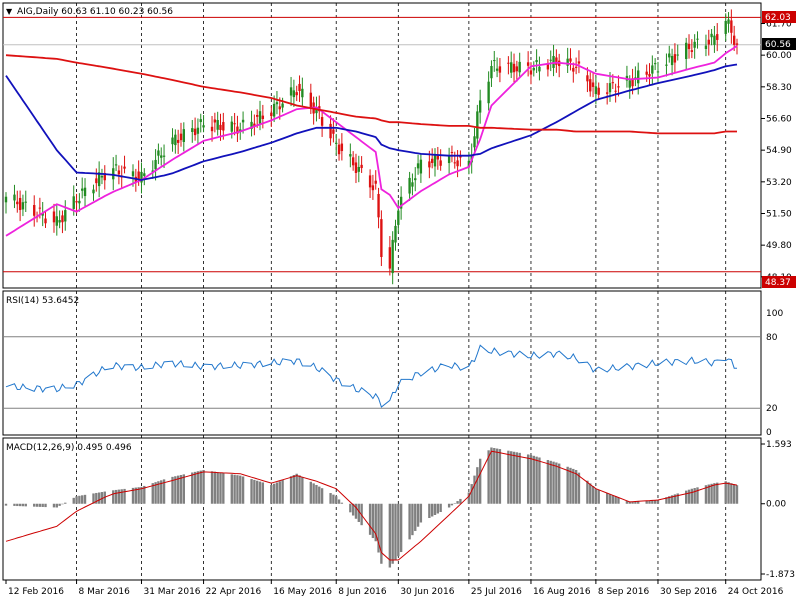 The width and height of the screenshot is (800, 600). What do you see at coordinates (778, 18) in the screenshot?
I see `high-line-label: 62.03` at bounding box center [778, 18].